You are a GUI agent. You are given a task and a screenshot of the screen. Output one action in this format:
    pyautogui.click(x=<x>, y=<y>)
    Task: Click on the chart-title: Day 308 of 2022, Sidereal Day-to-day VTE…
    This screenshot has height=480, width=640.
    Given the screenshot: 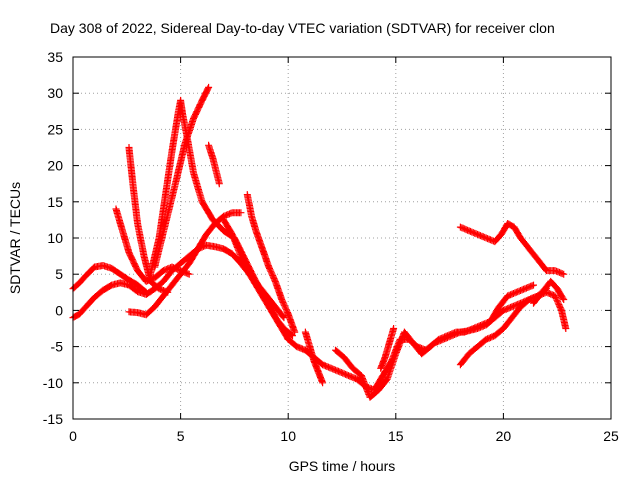 What is the action you would take?
    pyautogui.click(x=302, y=28)
    